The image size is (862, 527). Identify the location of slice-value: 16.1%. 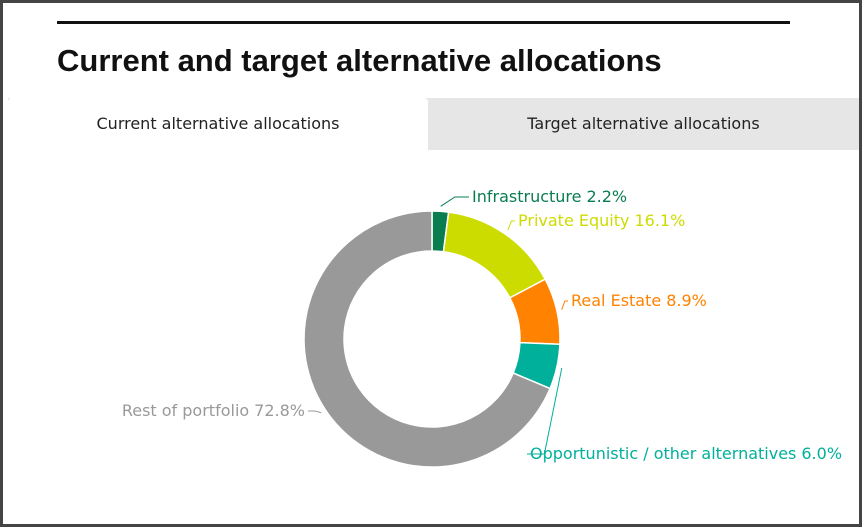
(659, 220).